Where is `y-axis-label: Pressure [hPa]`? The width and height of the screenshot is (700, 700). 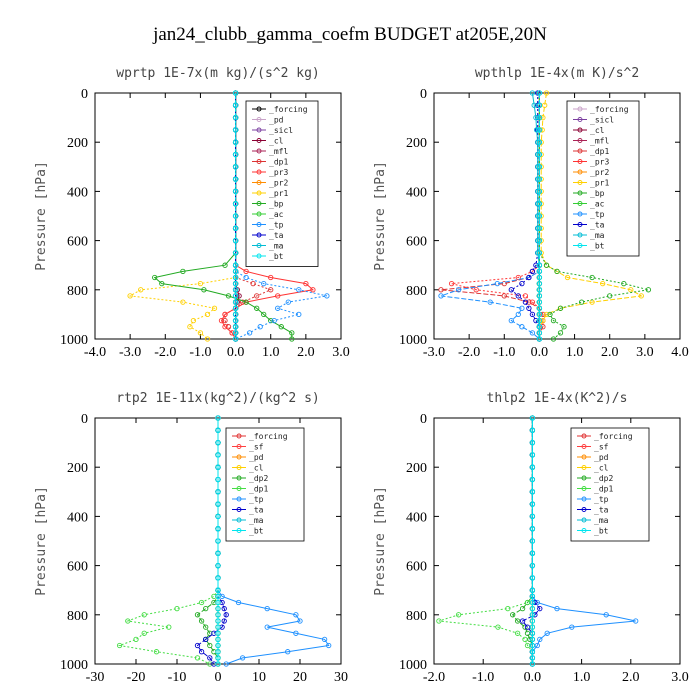 y-axis-label: Pressure [hPa] is located at coordinates (41, 216).